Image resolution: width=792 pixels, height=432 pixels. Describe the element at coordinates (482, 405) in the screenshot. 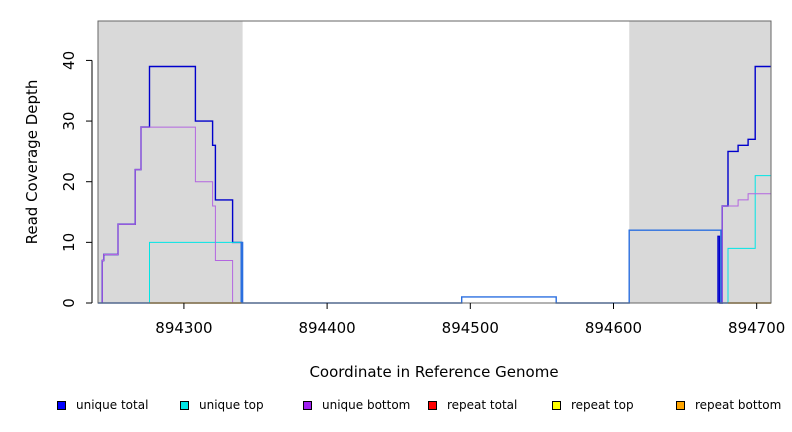

I see `legend-label: repeat total` at that location.